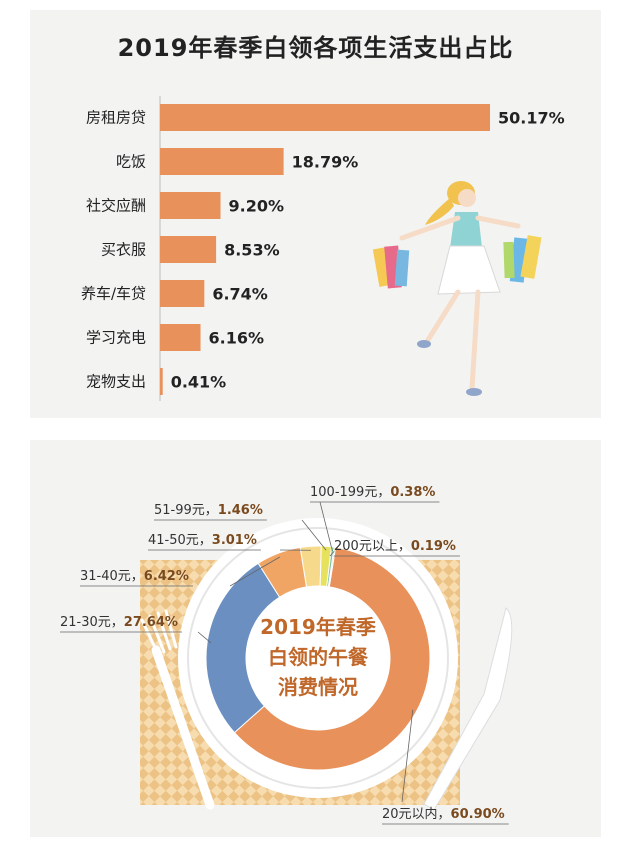  I want to click on knife-icon, so click(468, 709).